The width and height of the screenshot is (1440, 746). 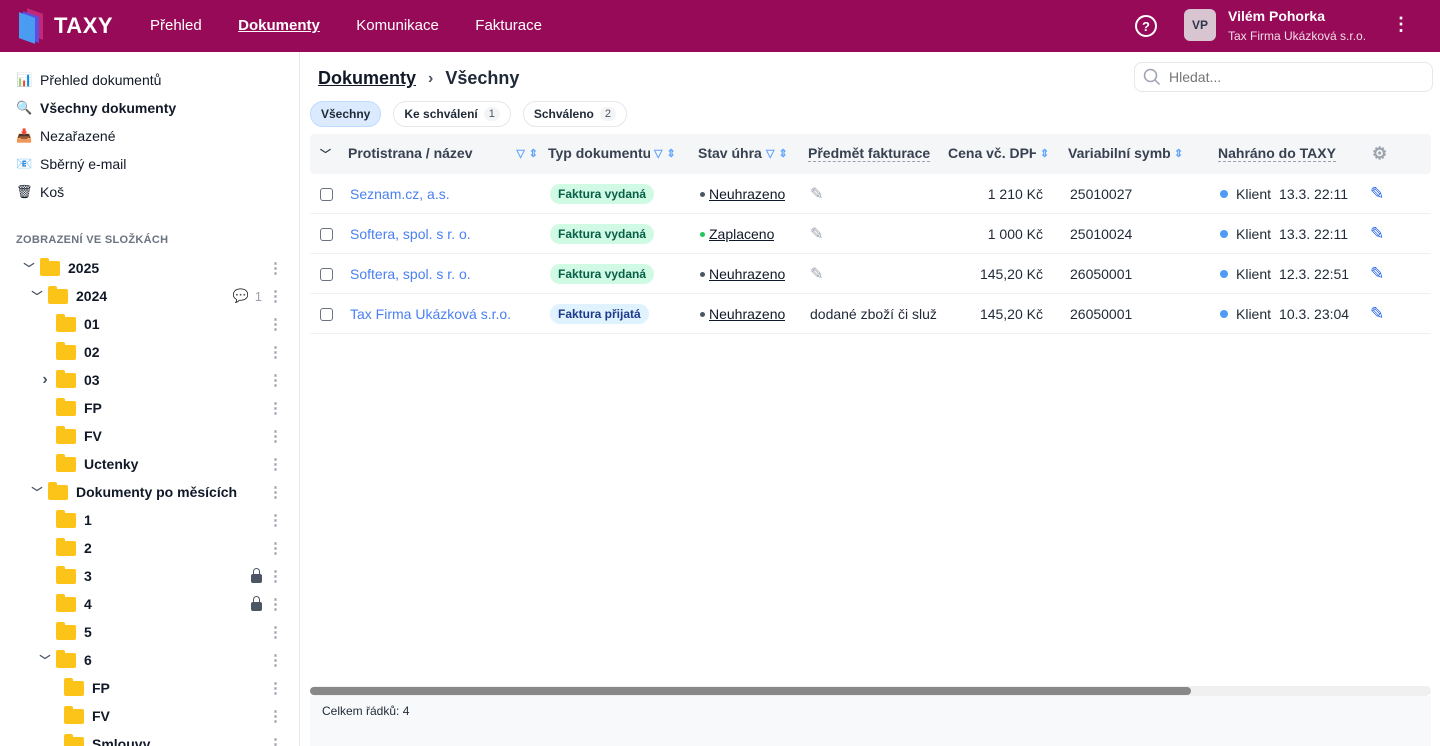 I want to click on column-header: Stav úhrady ▽⇕, so click(x=743, y=153).